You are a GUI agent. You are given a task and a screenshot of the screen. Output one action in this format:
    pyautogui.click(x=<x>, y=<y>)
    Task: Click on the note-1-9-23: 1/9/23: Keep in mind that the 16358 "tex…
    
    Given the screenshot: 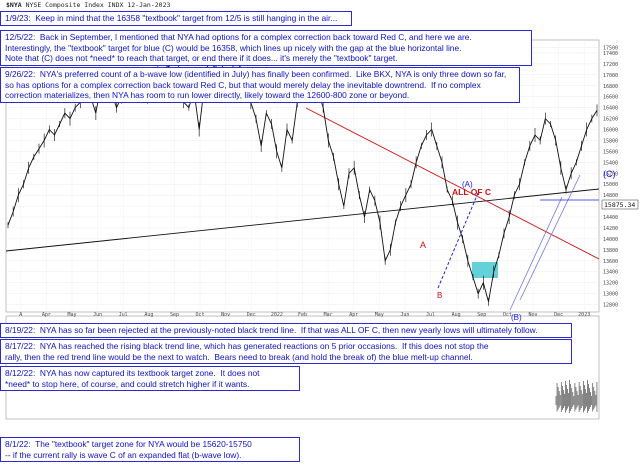 What is the action you would take?
    pyautogui.click(x=176, y=18)
    